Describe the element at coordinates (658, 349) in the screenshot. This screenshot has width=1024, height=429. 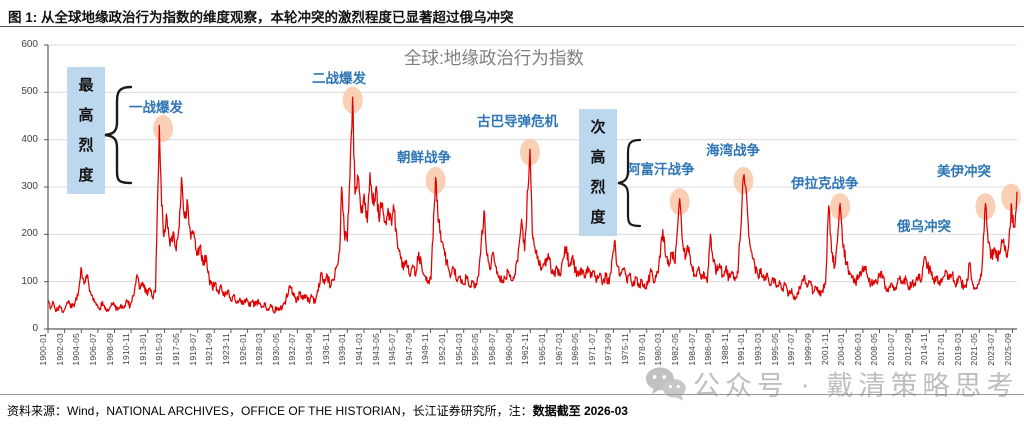
I see `x-axis-label: 1980-03` at that location.